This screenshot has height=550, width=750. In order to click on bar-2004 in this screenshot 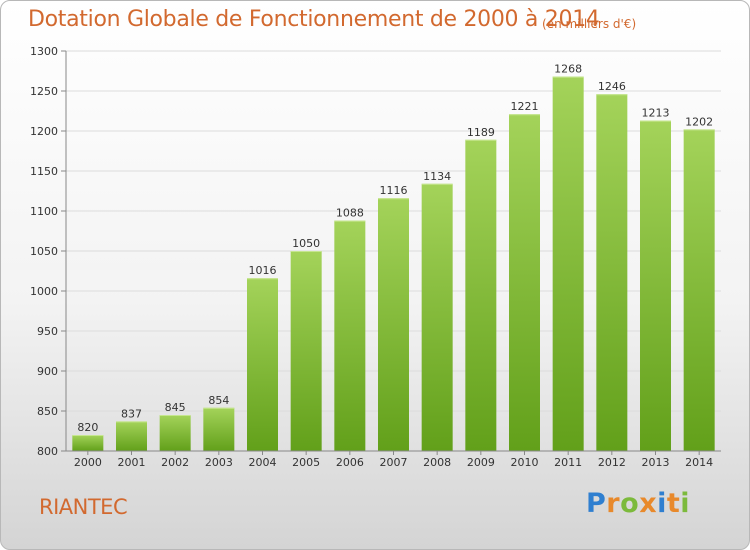, I will do `click(262, 364)`.